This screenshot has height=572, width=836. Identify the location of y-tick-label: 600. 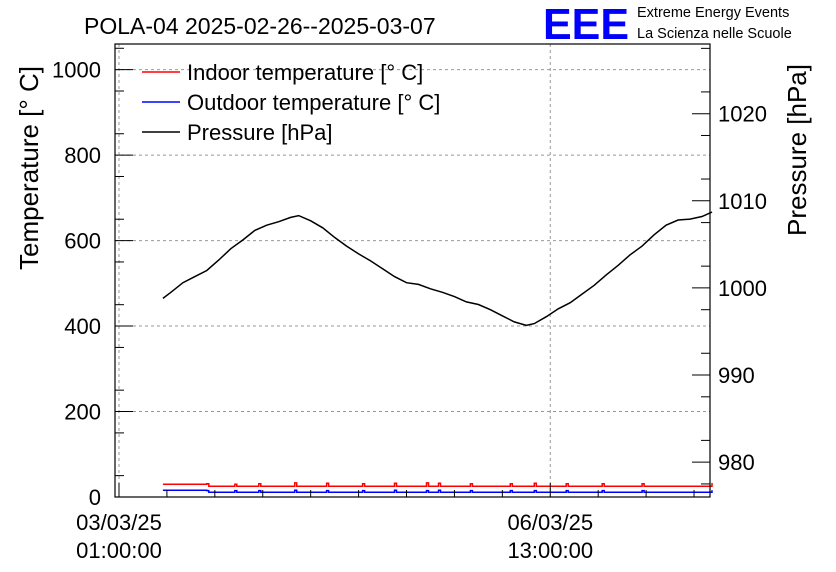
(82, 241).